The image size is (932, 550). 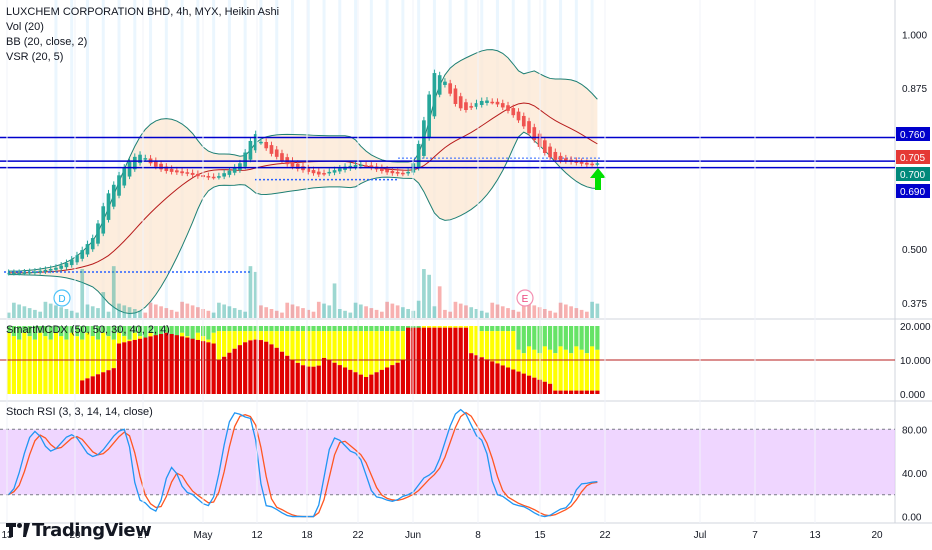 What do you see at coordinates (303, 463) in the screenshot?
I see `stoch-k-line` at bounding box center [303, 463].